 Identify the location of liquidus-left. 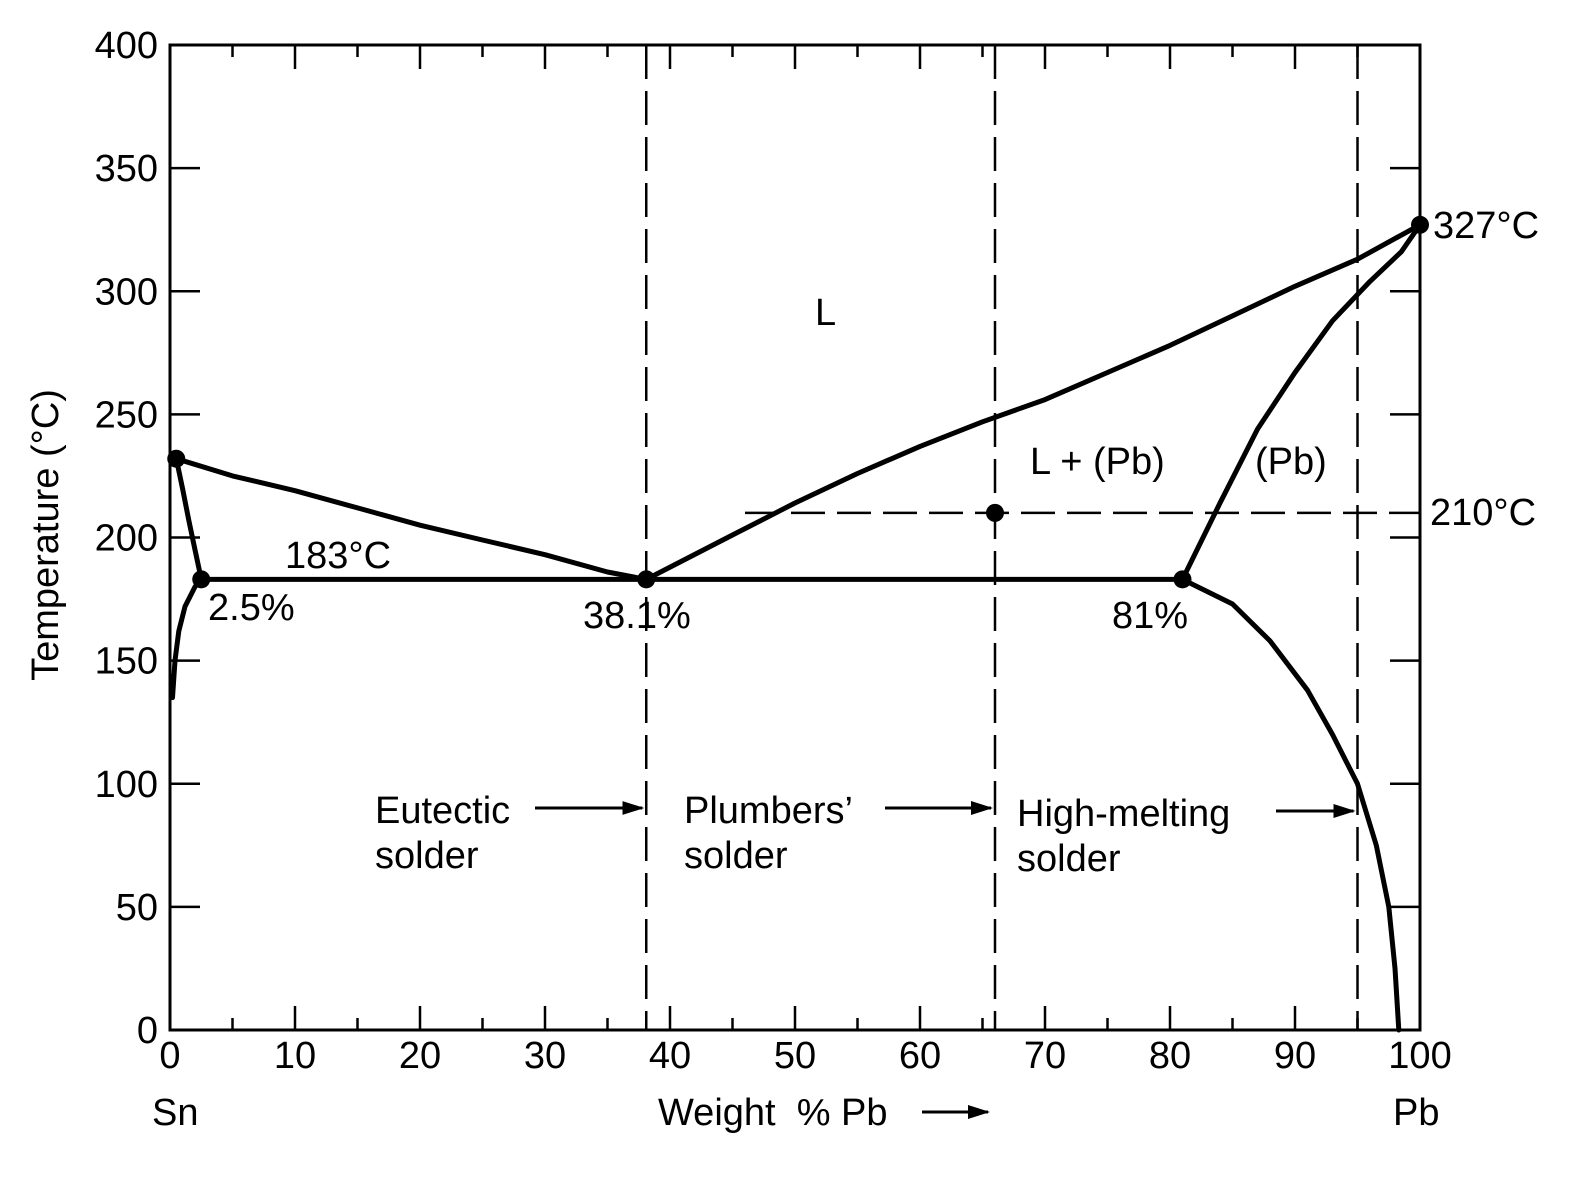
(411, 519).